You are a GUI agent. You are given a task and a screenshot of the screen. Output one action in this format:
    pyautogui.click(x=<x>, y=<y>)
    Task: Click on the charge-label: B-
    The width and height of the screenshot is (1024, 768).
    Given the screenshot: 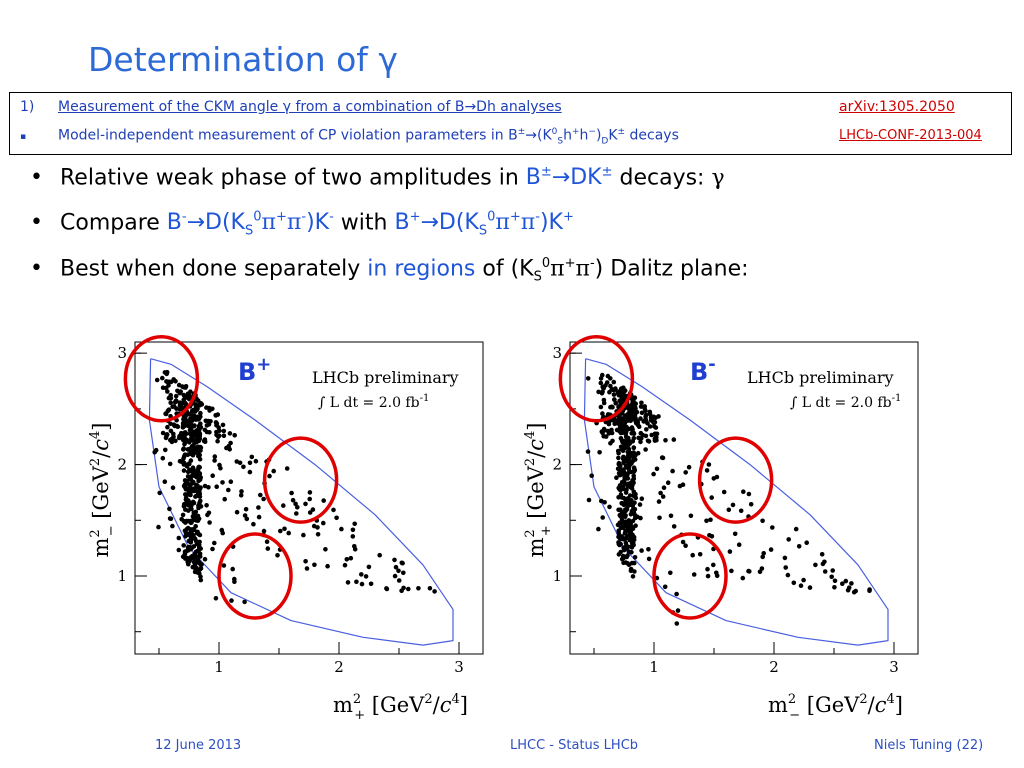 What is the action you would take?
    pyautogui.click(x=703, y=370)
    